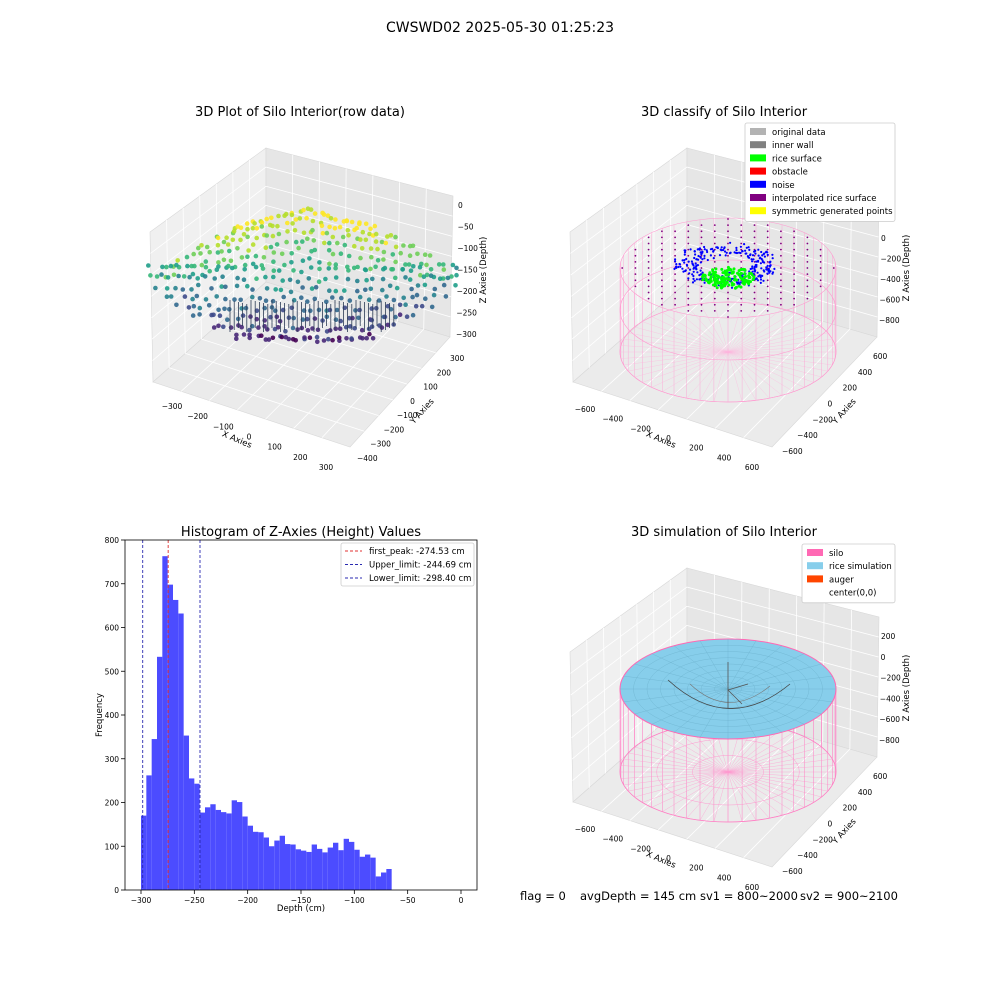  I want to click on silo-wireframe, so click(728, 310).